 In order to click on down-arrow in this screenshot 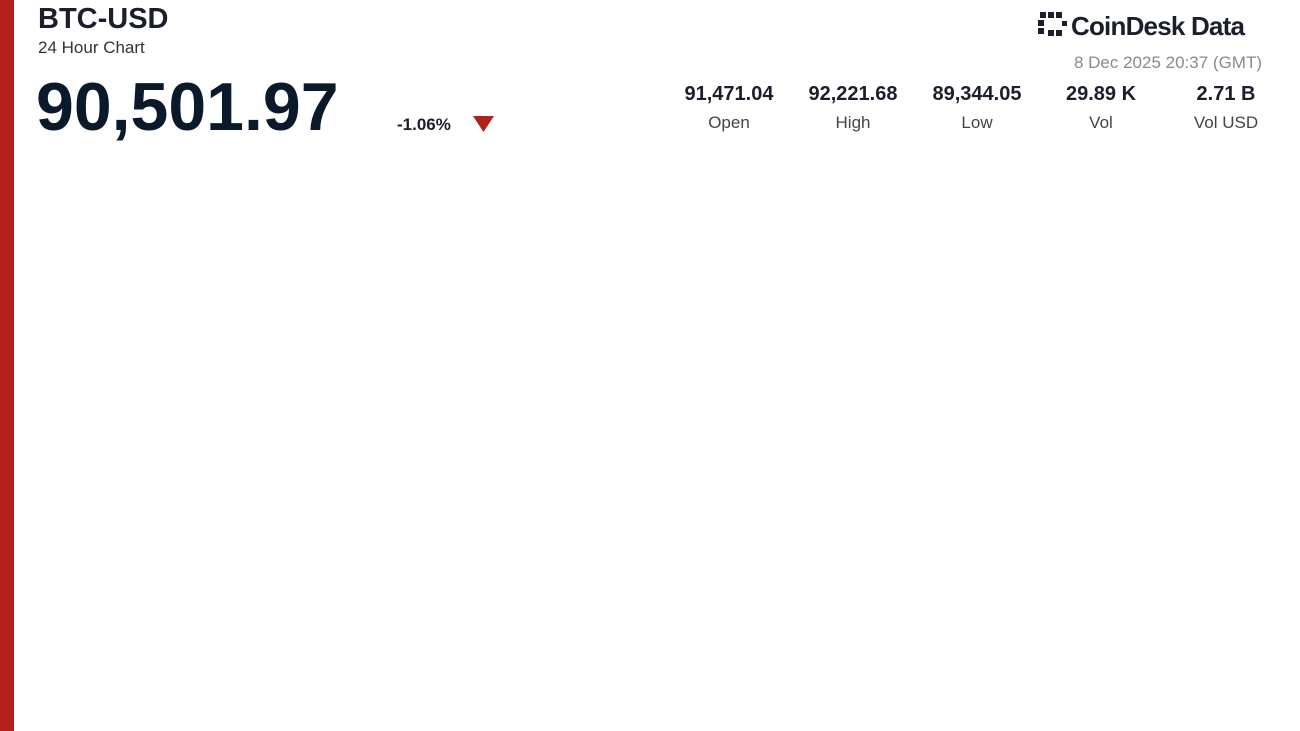, I will do `click(483, 124)`.